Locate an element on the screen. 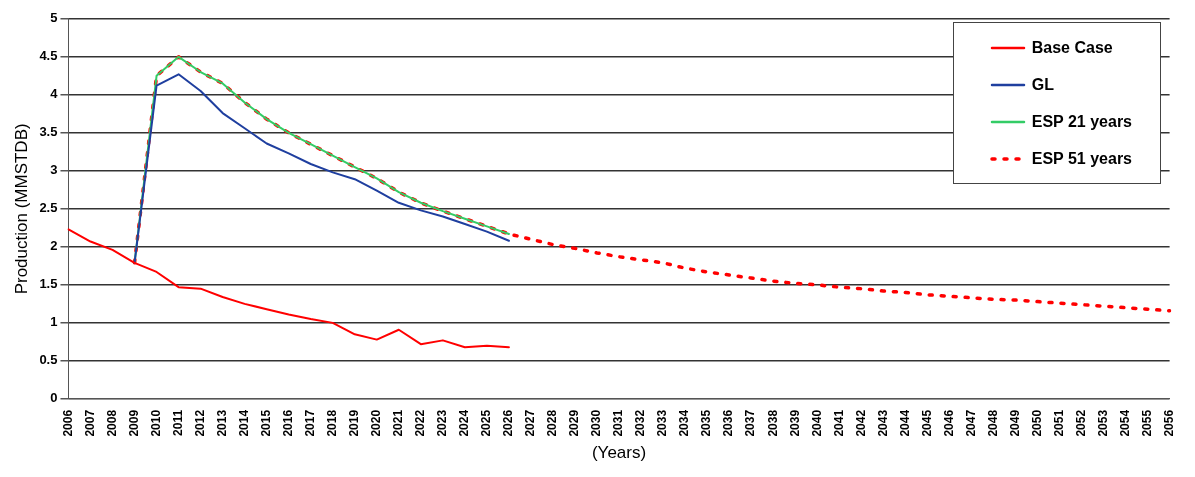  legend-label: ESP 21 years is located at coordinates (1081, 121).